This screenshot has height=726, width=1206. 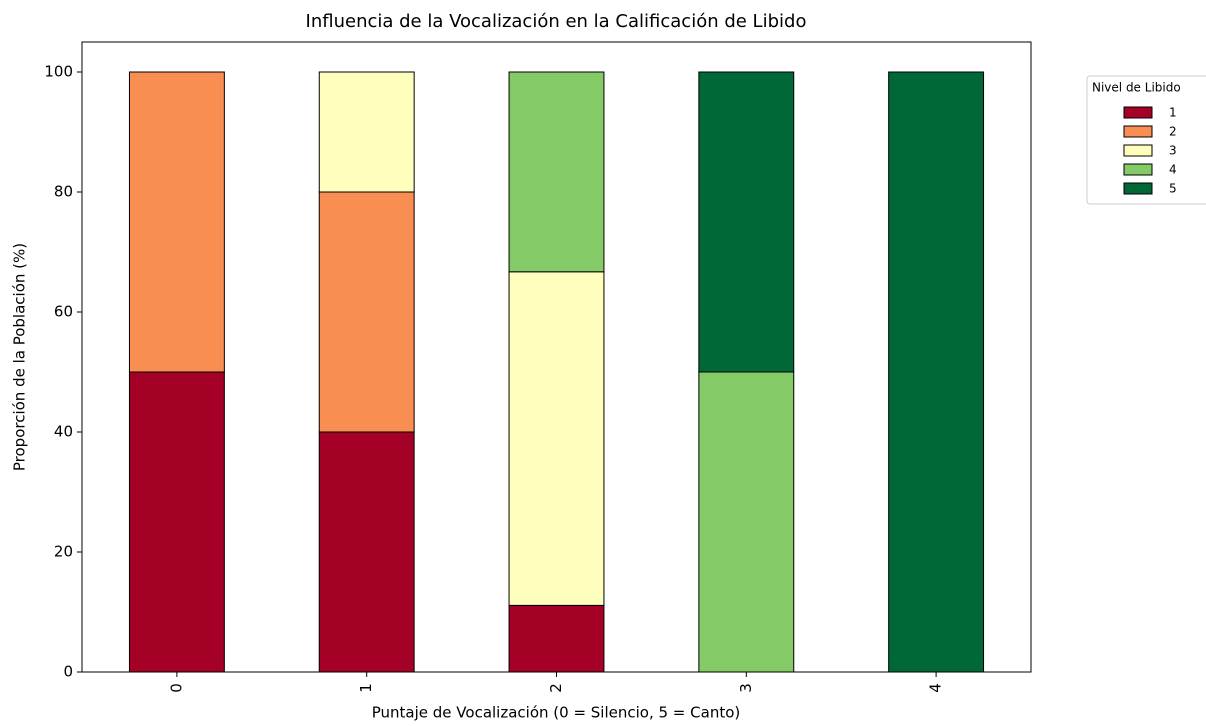 I want to click on y-tick-label: 100, so click(x=58, y=72).